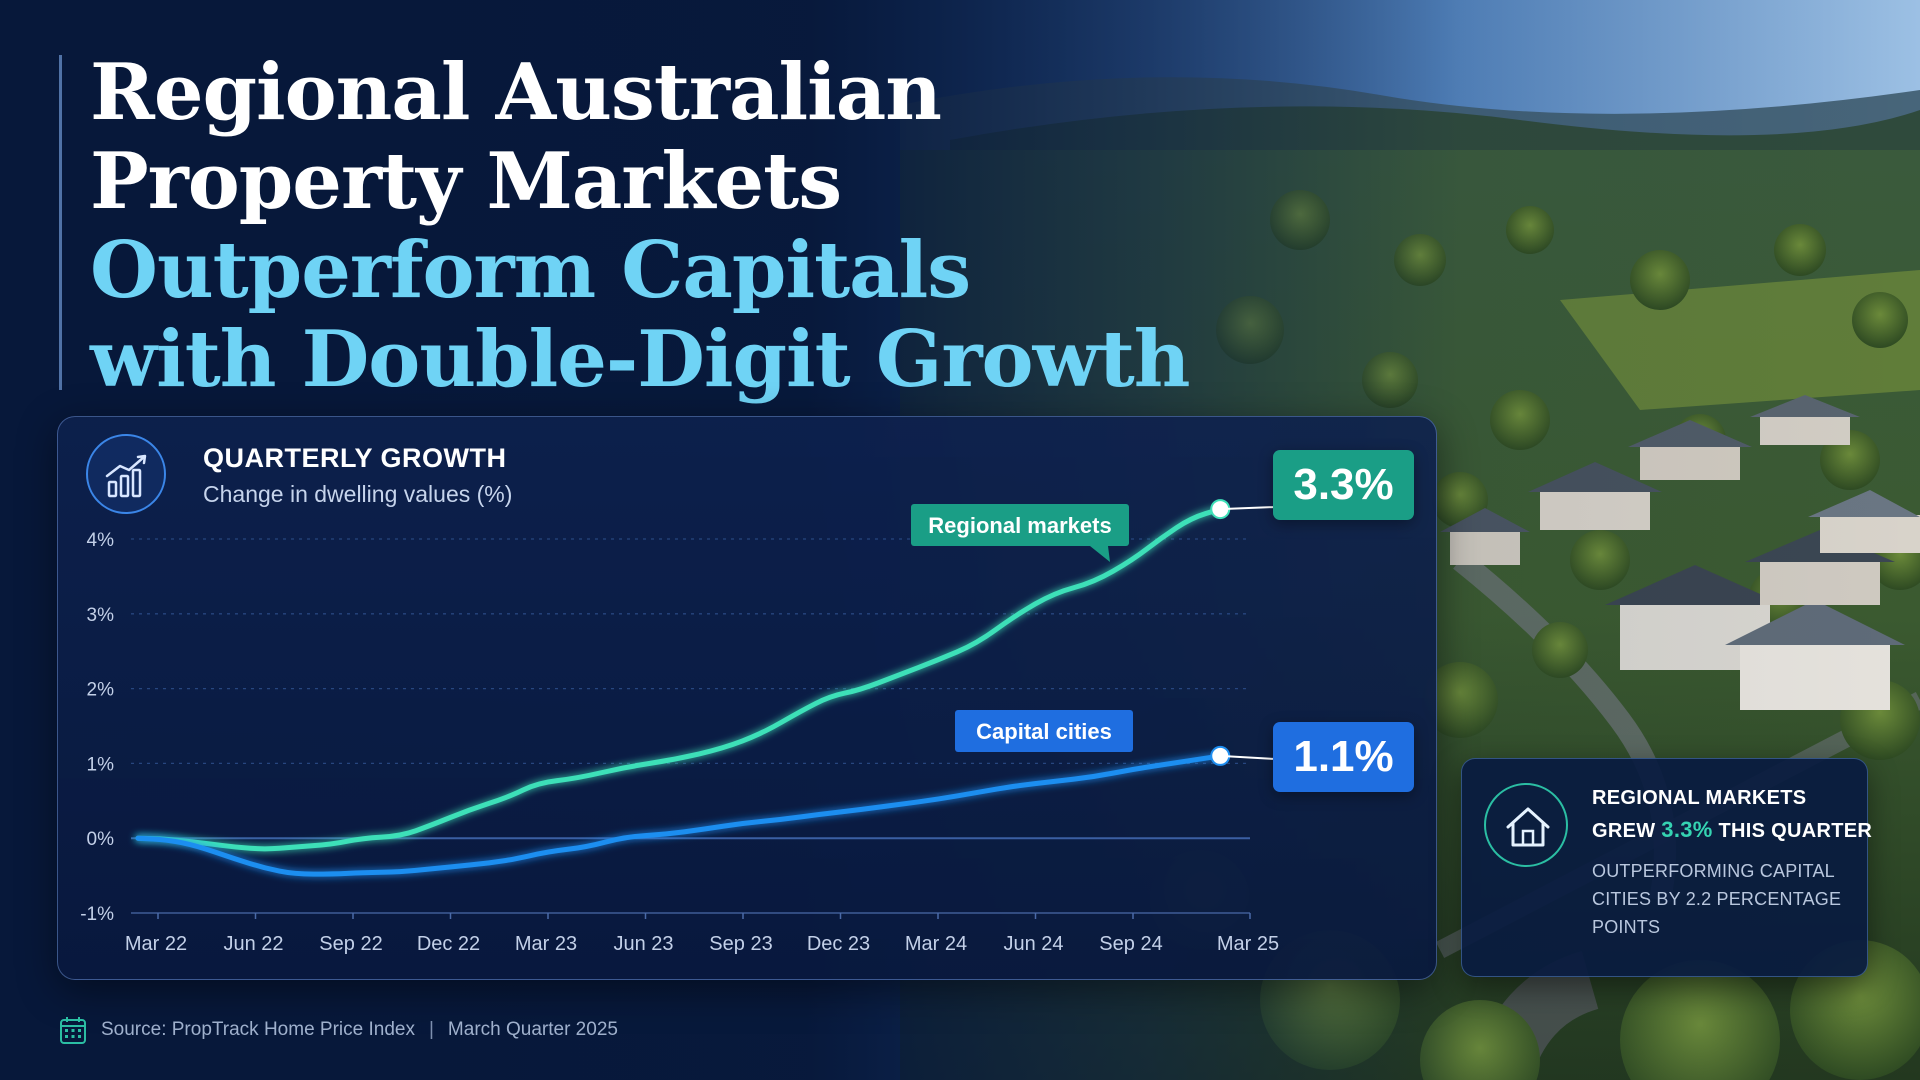  What do you see at coordinates (1795, 831) in the screenshot?
I see `stat-suffix: THIS QUARTER` at bounding box center [1795, 831].